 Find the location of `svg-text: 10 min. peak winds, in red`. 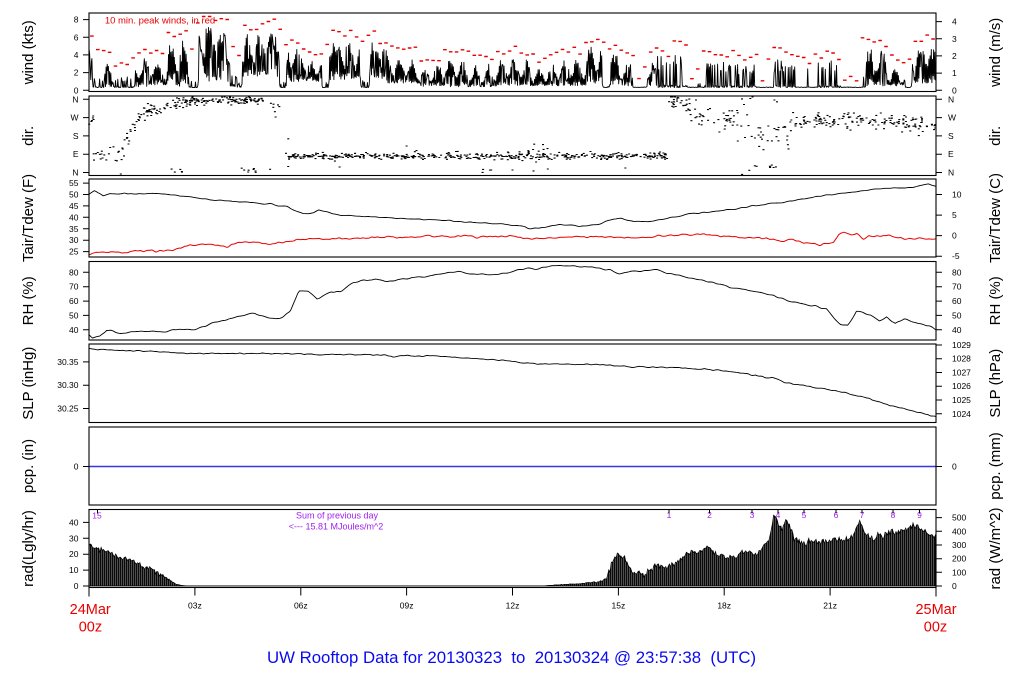

svg-text: 10 min. peak winds, in red is located at coordinates (160, 20).